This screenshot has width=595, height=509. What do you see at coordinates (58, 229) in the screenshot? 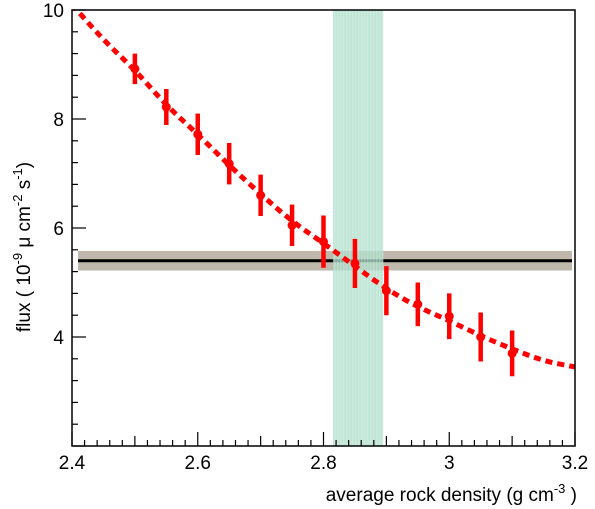
I see `y-tick-label: 6` at bounding box center [58, 229].